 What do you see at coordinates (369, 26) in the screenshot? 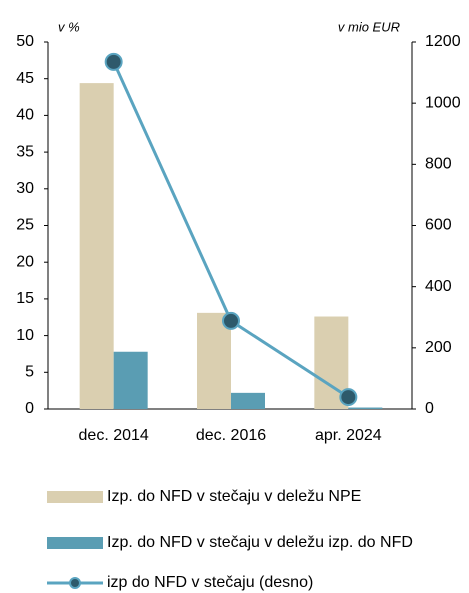
I see `right-unit: v mio EUR` at bounding box center [369, 26].